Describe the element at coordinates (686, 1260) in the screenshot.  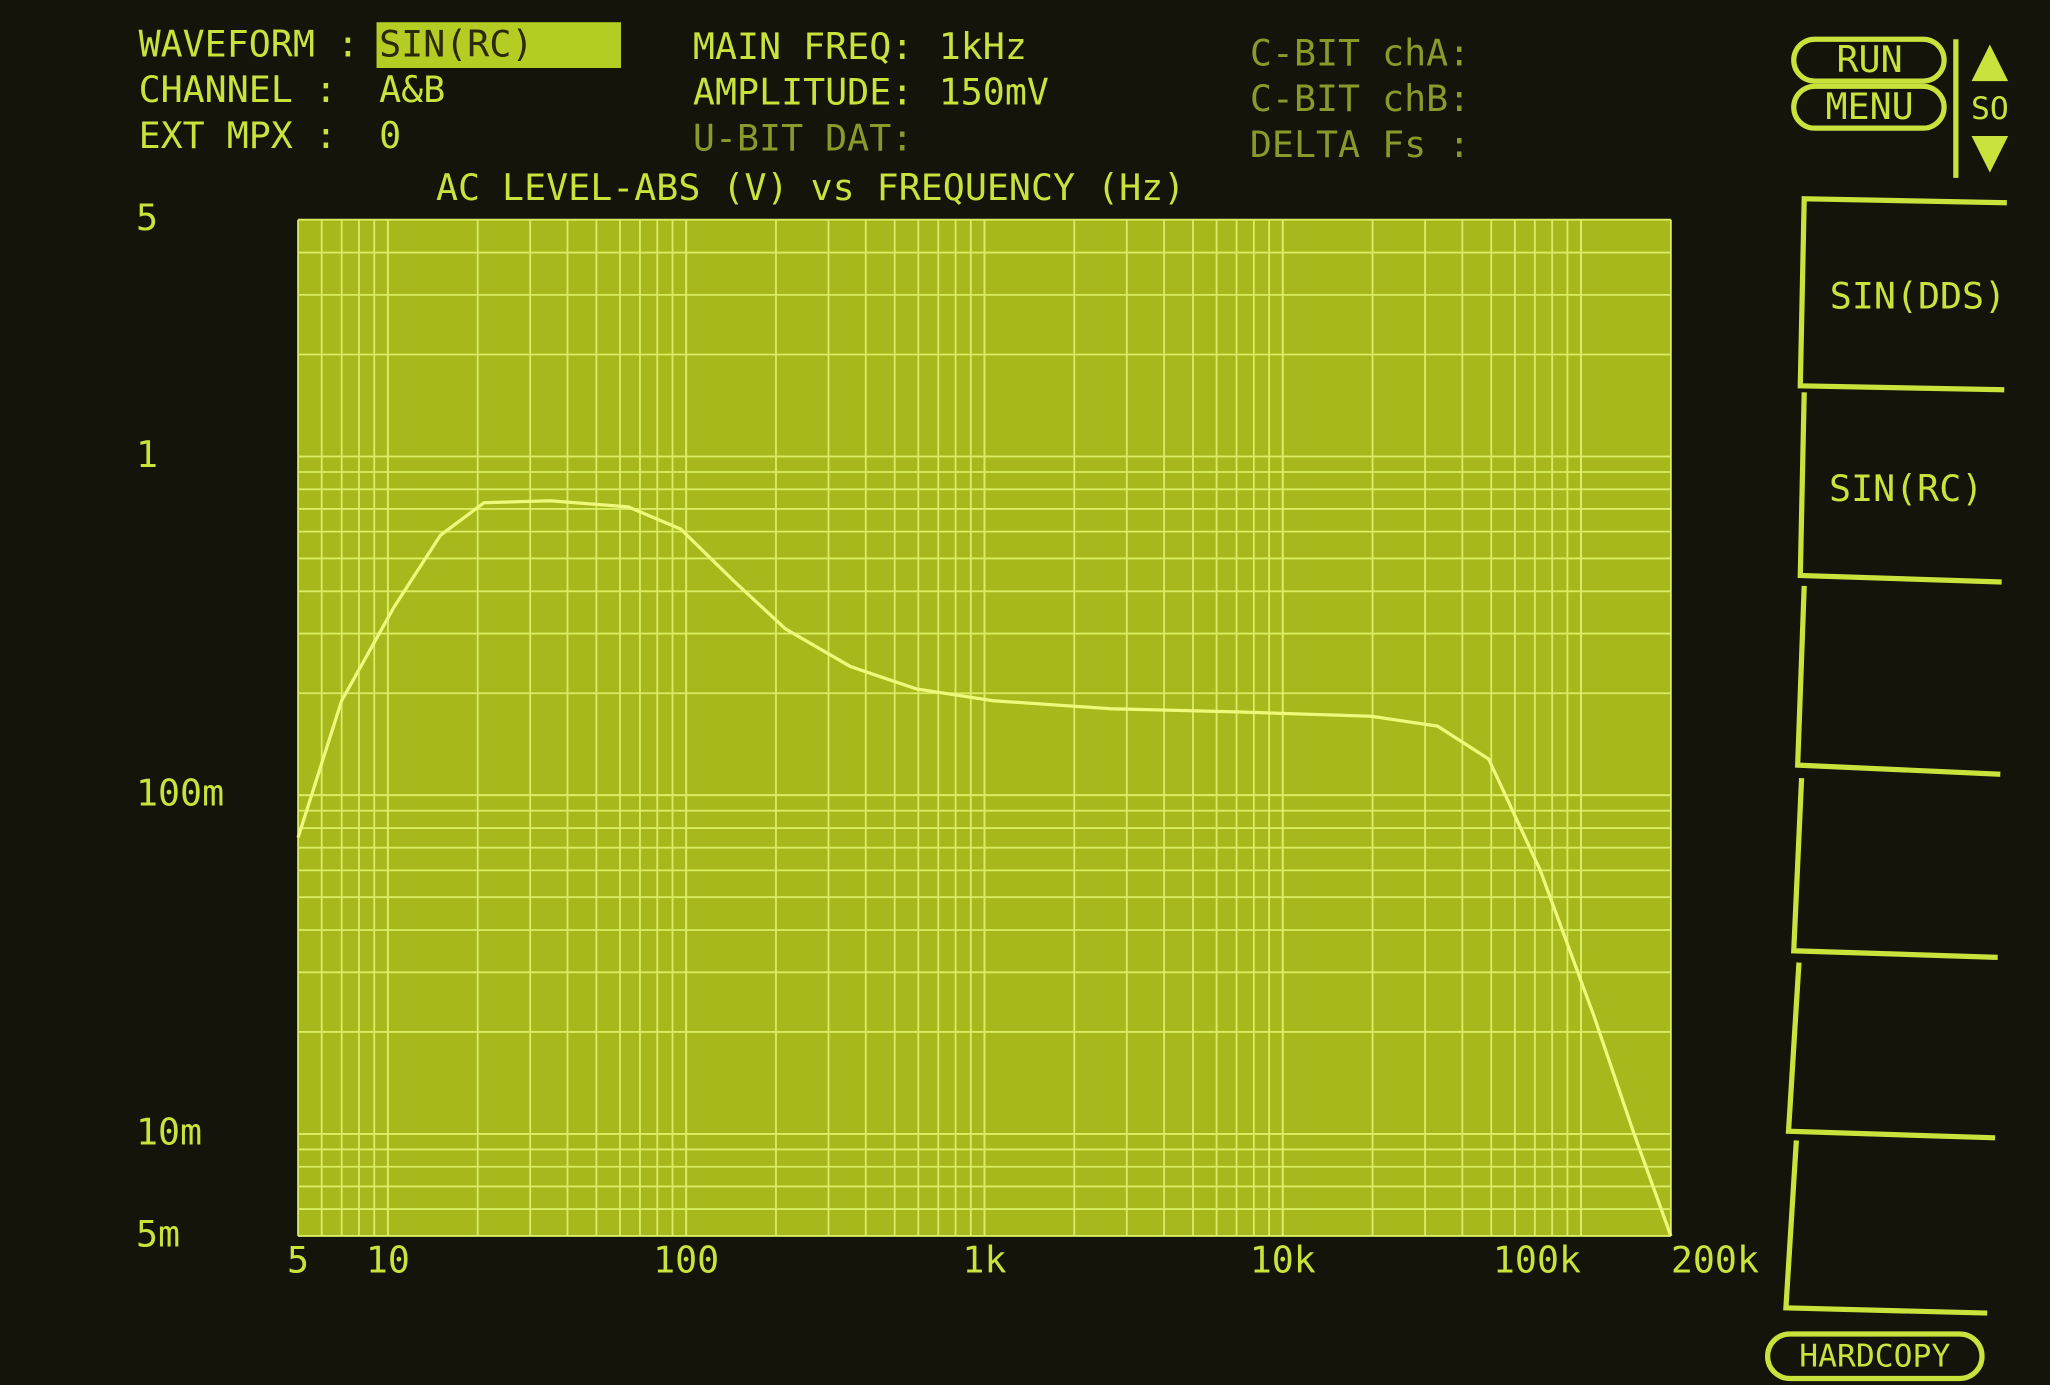
I see `x-tick-label: 100` at that location.